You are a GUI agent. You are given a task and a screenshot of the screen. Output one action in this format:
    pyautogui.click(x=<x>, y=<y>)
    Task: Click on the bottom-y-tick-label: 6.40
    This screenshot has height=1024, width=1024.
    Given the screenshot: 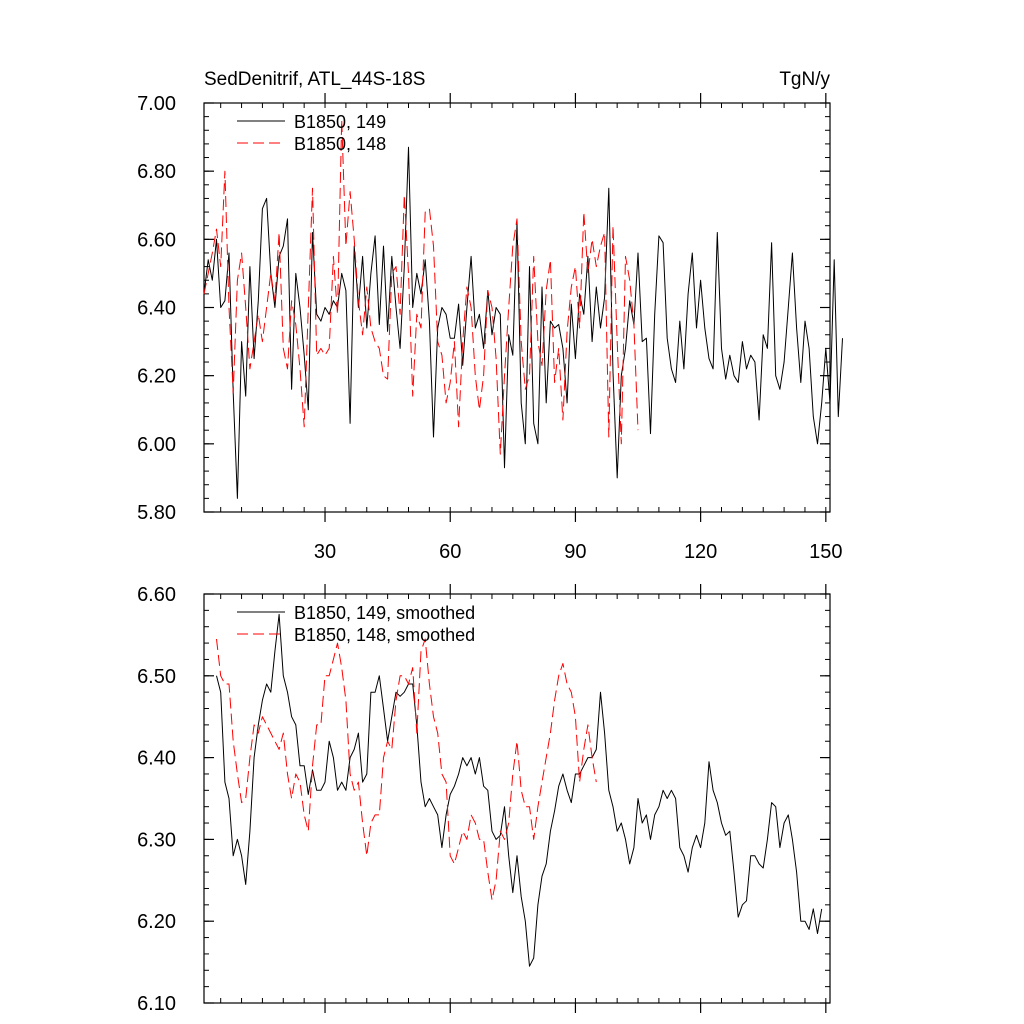 What is the action you would take?
    pyautogui.click(x=156, y=759)
    